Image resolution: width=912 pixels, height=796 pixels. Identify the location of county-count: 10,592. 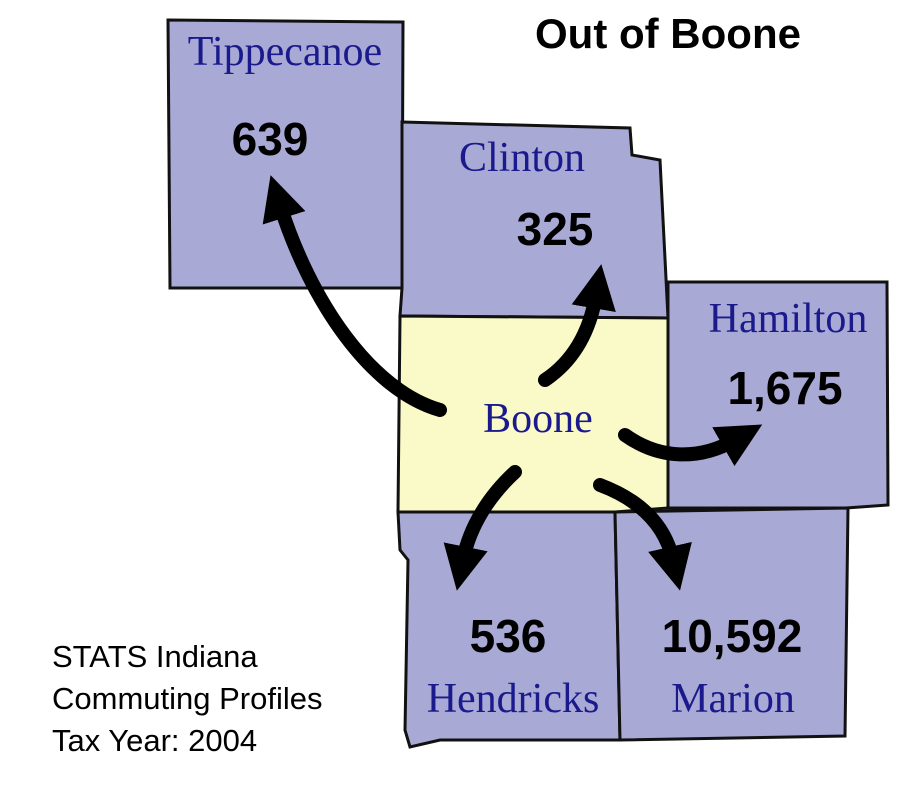
(732, 636).